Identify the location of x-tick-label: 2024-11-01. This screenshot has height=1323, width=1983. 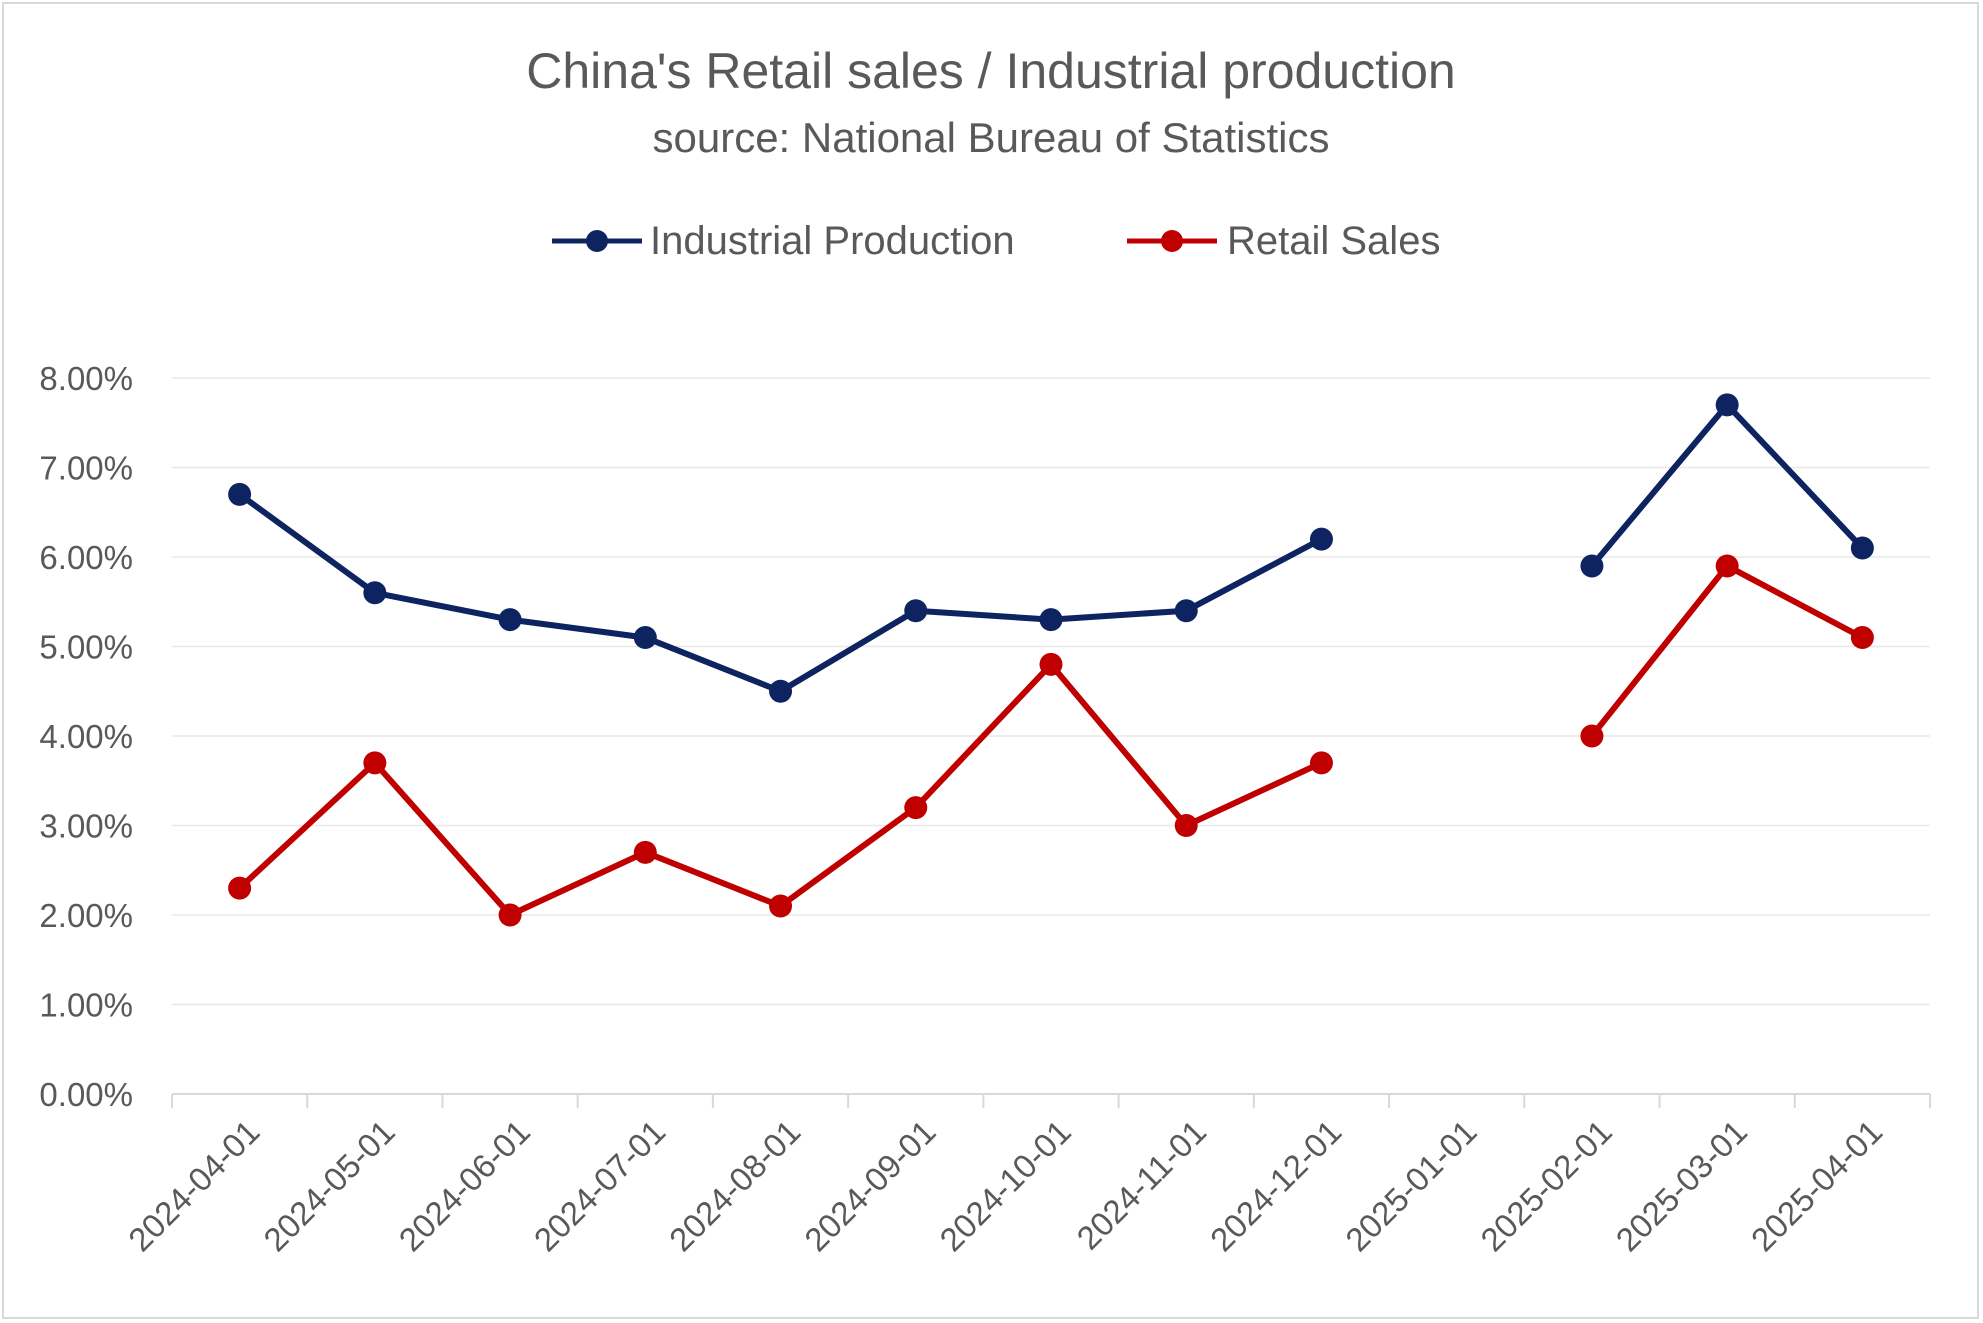
(1141, 1185).